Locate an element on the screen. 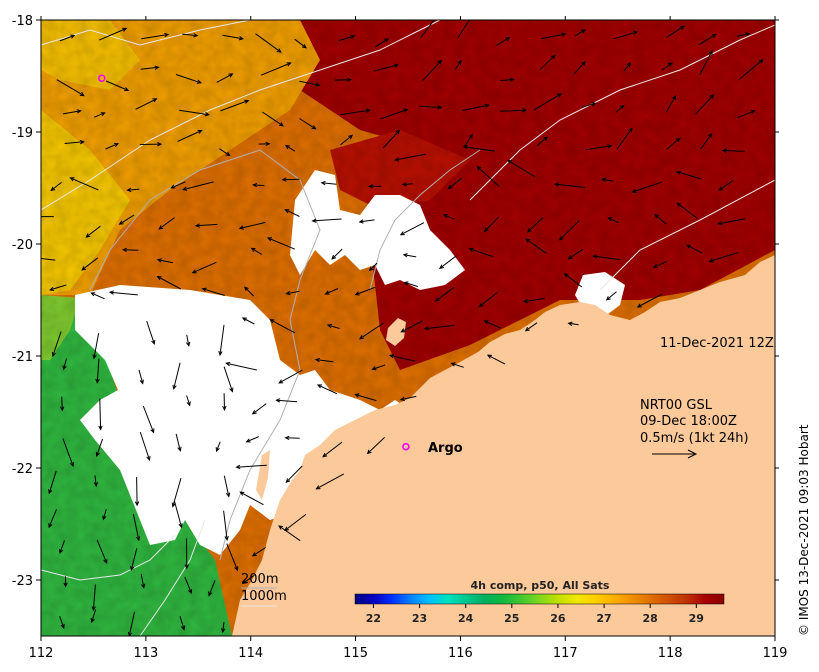  colorbar: 4h comp, p50, All Sats 22 23 24 25 26 27 28 29 is located at coordinates (539, 602).